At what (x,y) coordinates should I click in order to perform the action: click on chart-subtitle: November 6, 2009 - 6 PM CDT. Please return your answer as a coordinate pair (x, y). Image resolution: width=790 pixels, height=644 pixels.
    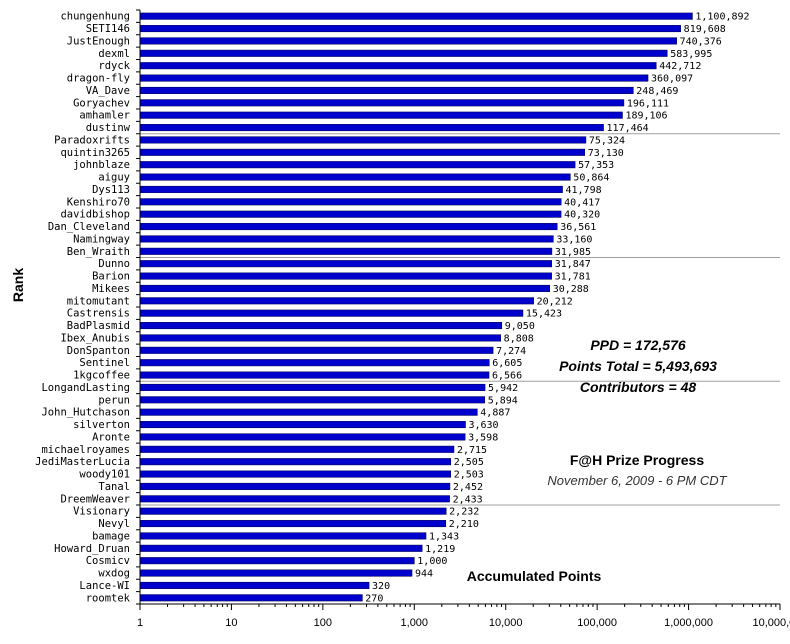
    Looking at the image, I should click on (637, 480).